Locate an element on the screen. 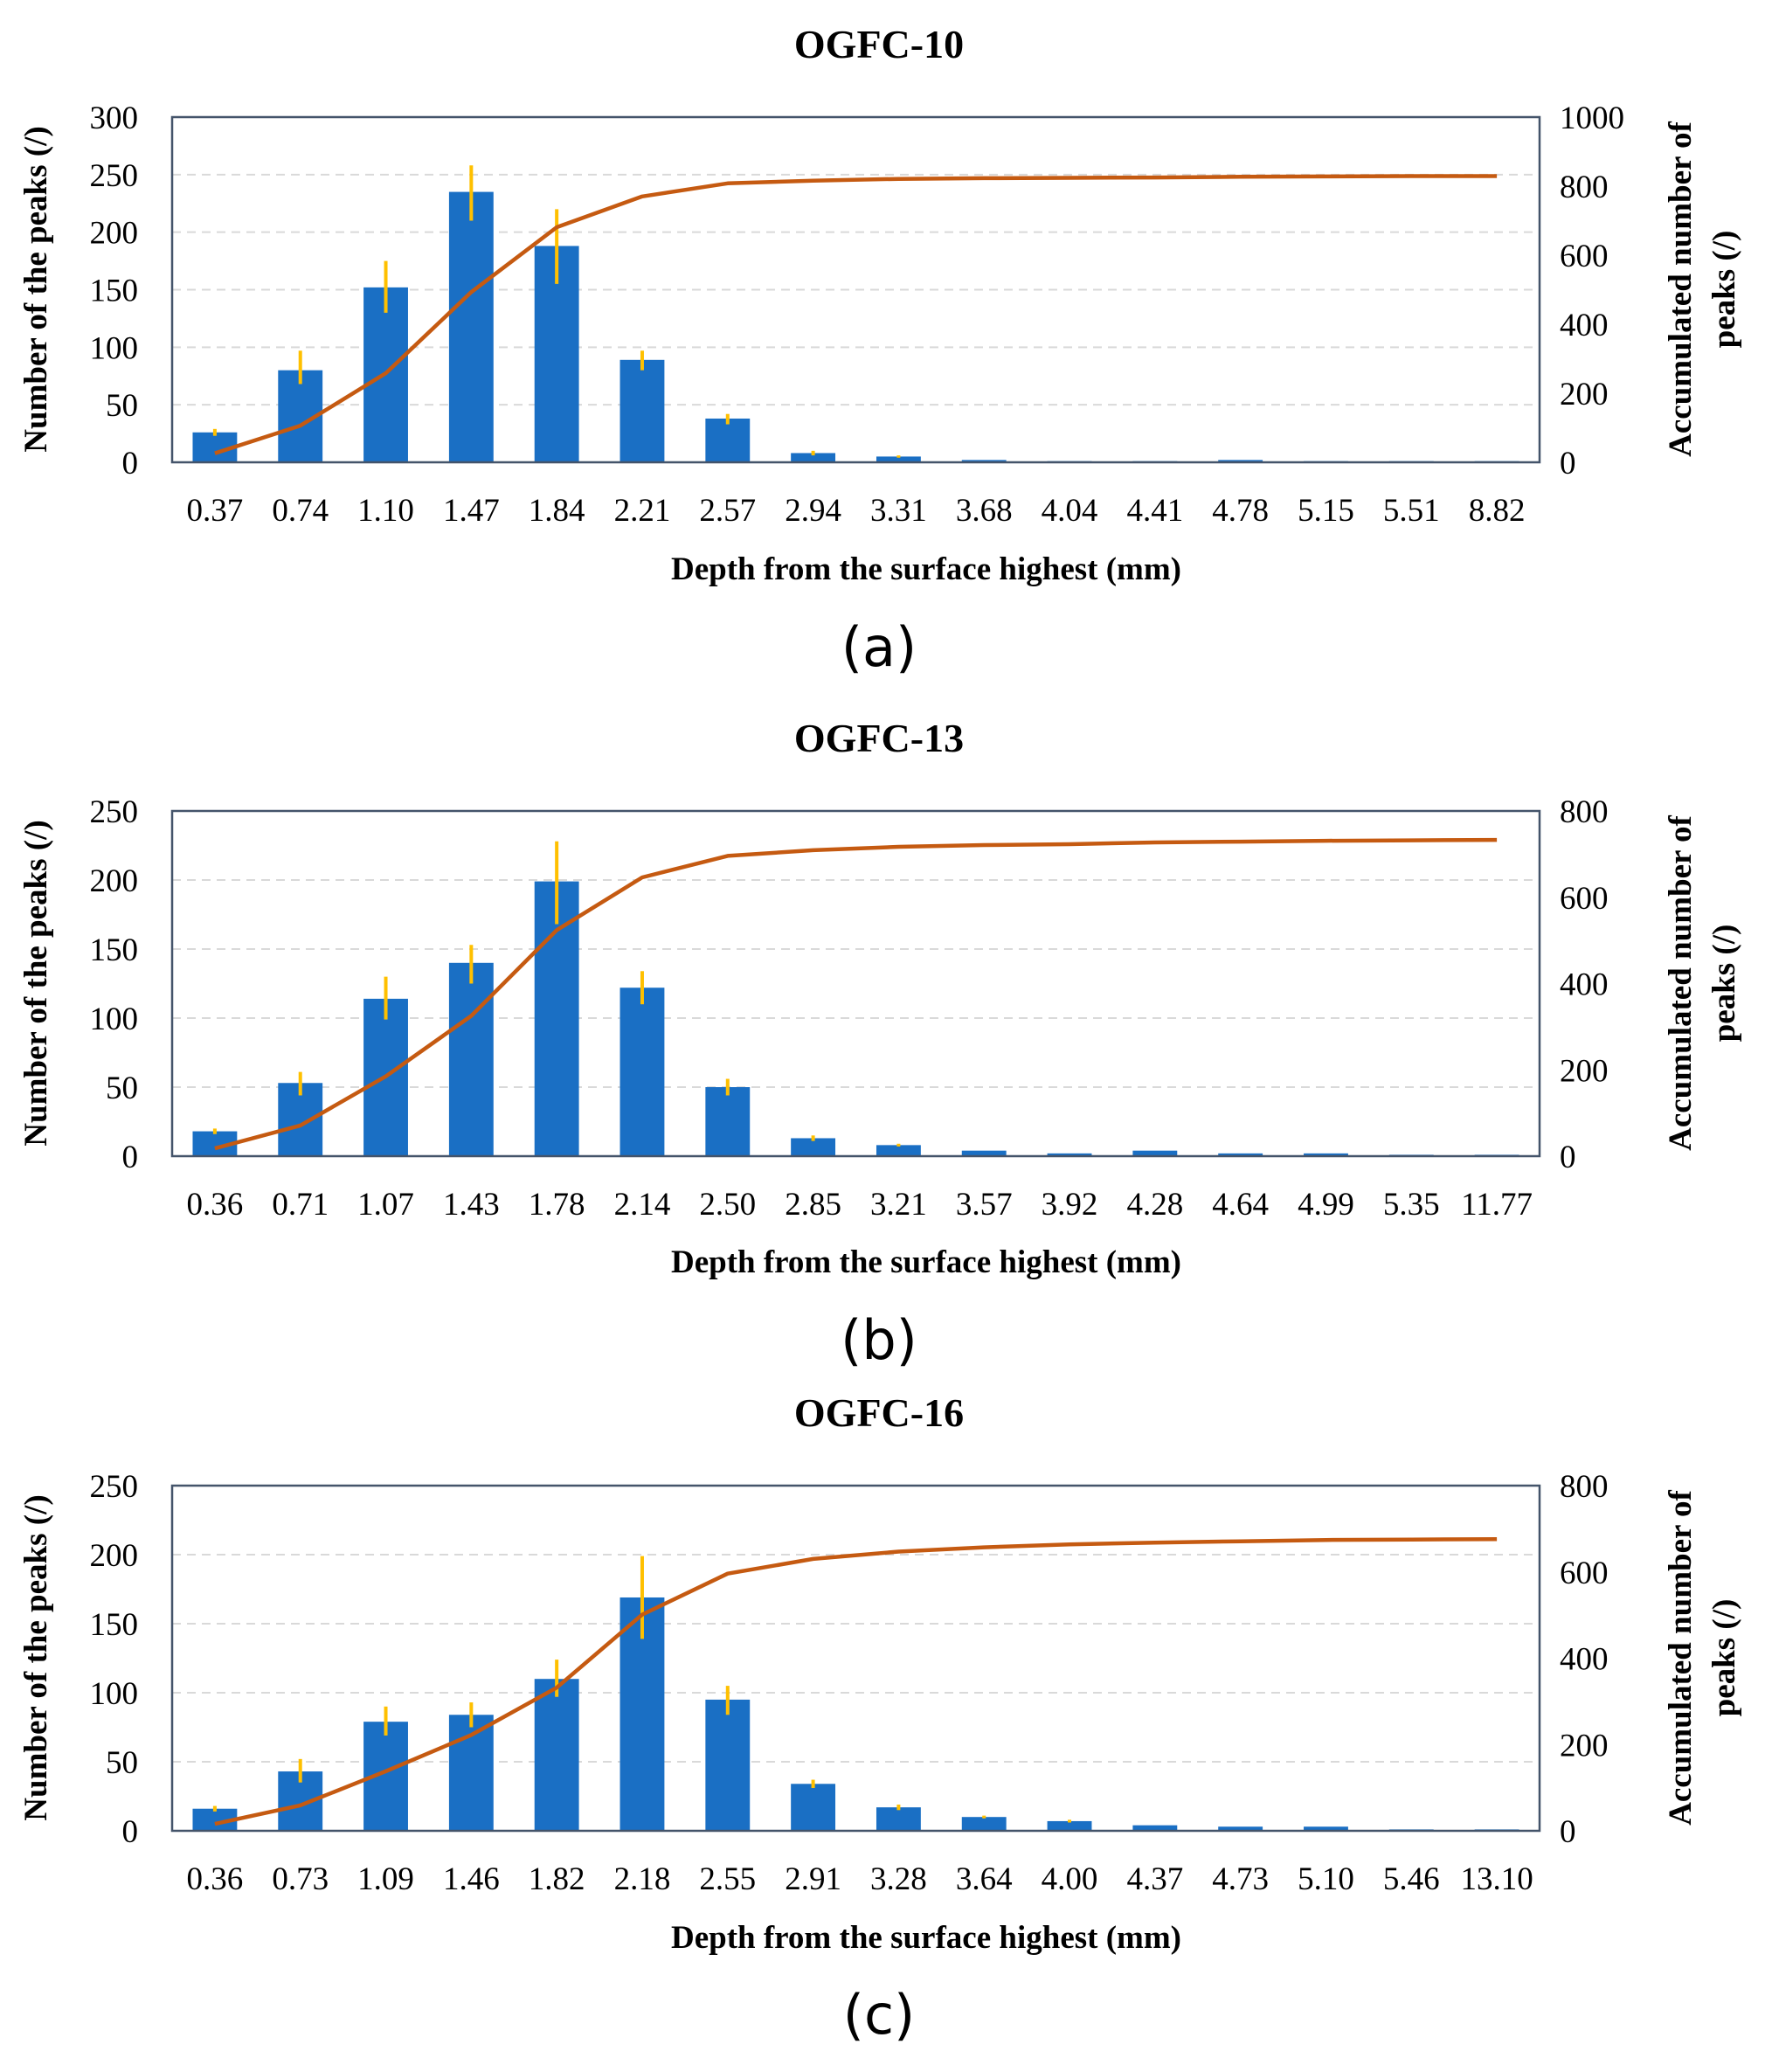 The image size is (1765, 2072). bar-3.68 is located at coordinates (984, 461).